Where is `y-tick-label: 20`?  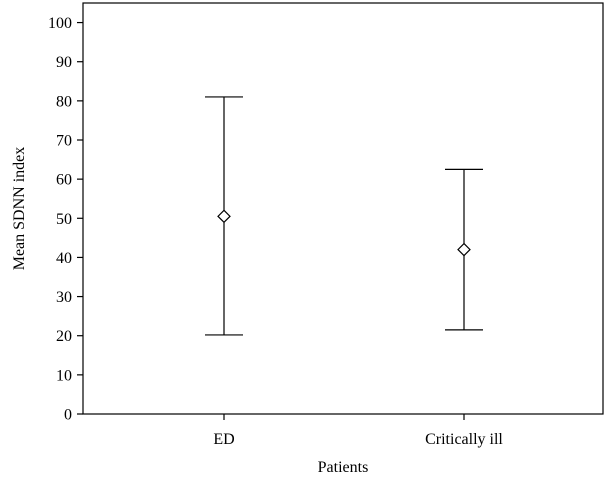
y-tick-label: 20 is located at coordinates (64, 336).